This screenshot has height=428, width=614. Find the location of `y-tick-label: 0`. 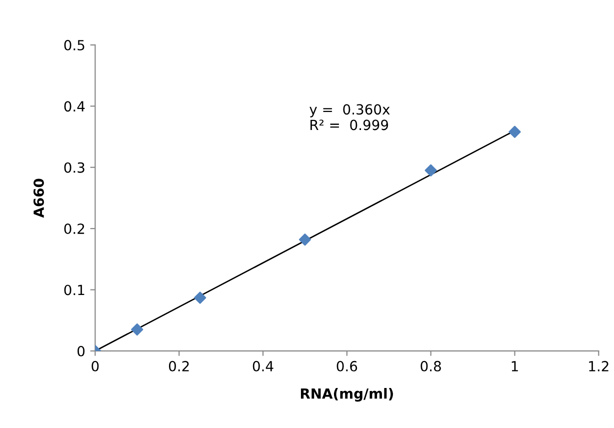

y-tick-label: 0 is located at coordinates (81, 351).